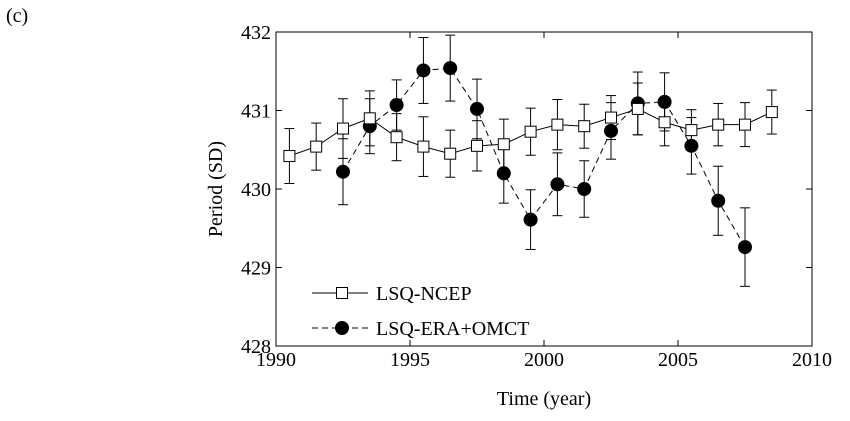 Image resolution: width=850 pixels, height=421 pixels. I want to click on y-tick-label: 430, so click(256, 190).